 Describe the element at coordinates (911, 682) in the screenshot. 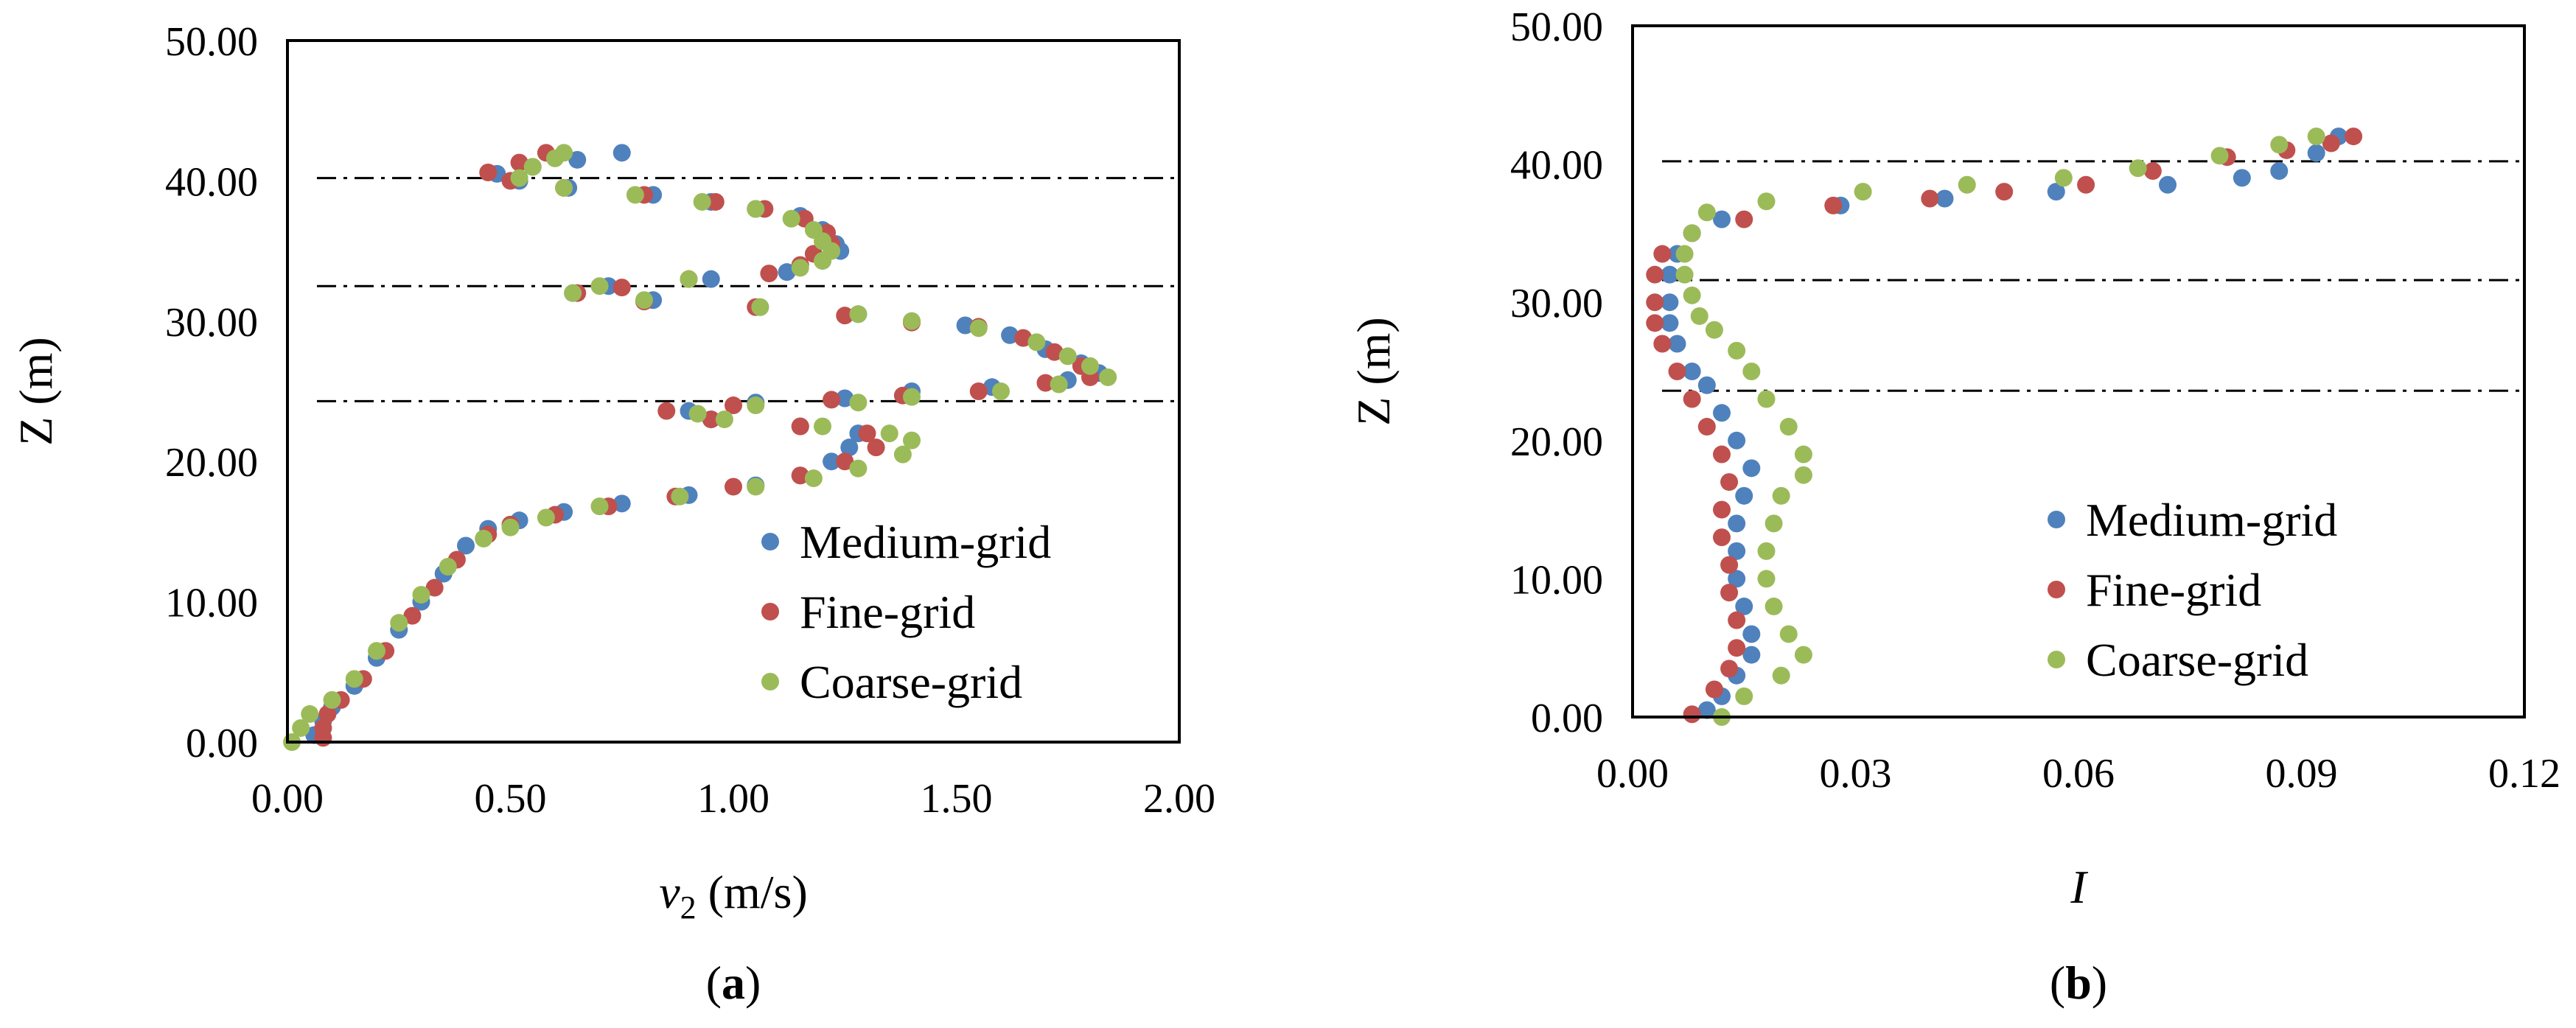

I see `legend-label: Coarse-grid` at that location.